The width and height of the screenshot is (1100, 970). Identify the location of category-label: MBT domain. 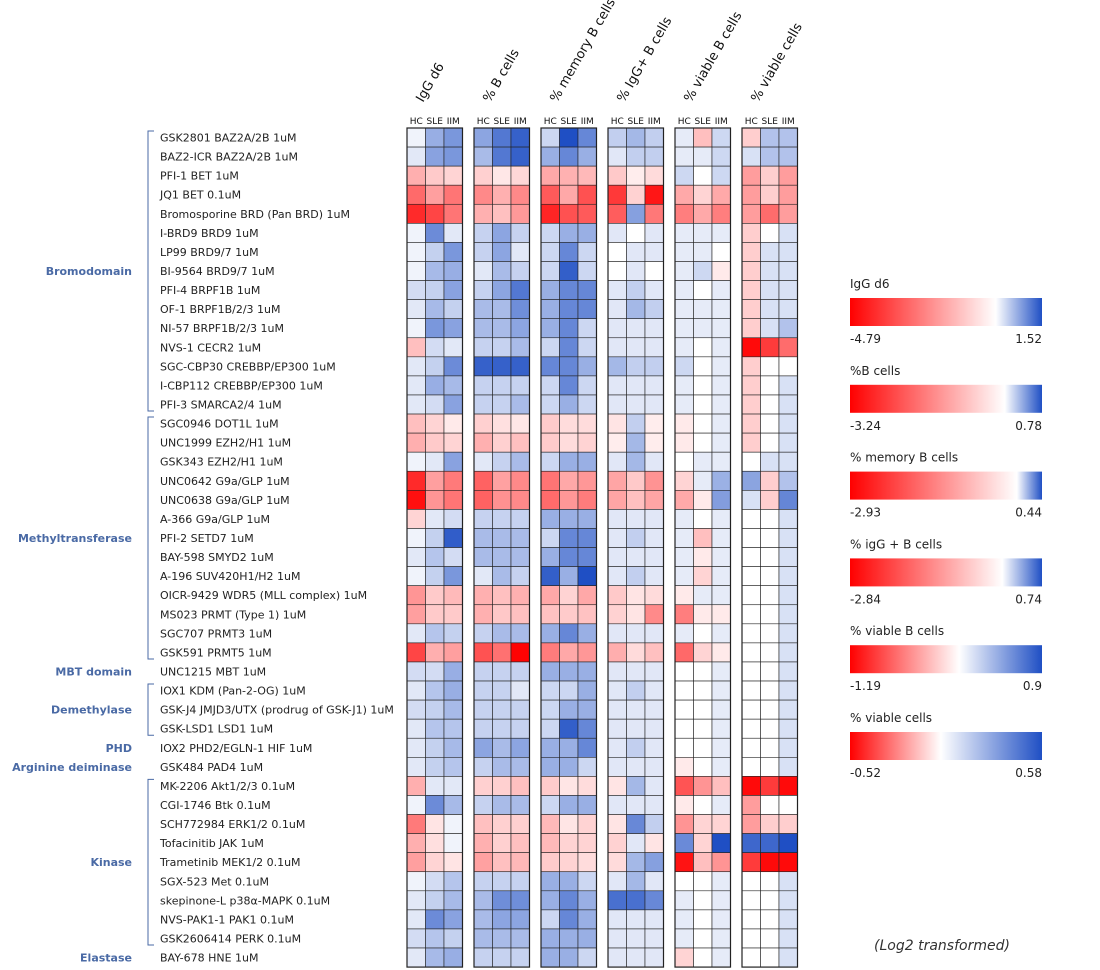
(93, 671).